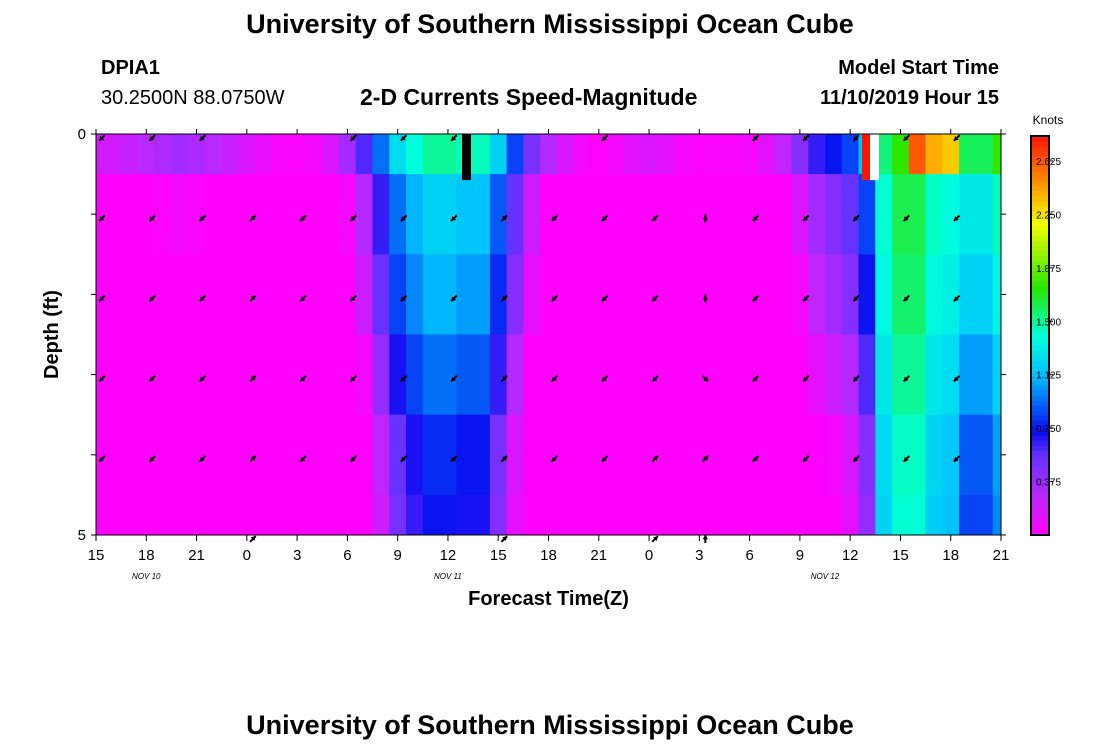 The width and height of the screenshot is (1100, 750). What do you see at coordinates (649, 555) in the screenshot?
I see `x-tick-label: 0` at bounding box center [649, 555].